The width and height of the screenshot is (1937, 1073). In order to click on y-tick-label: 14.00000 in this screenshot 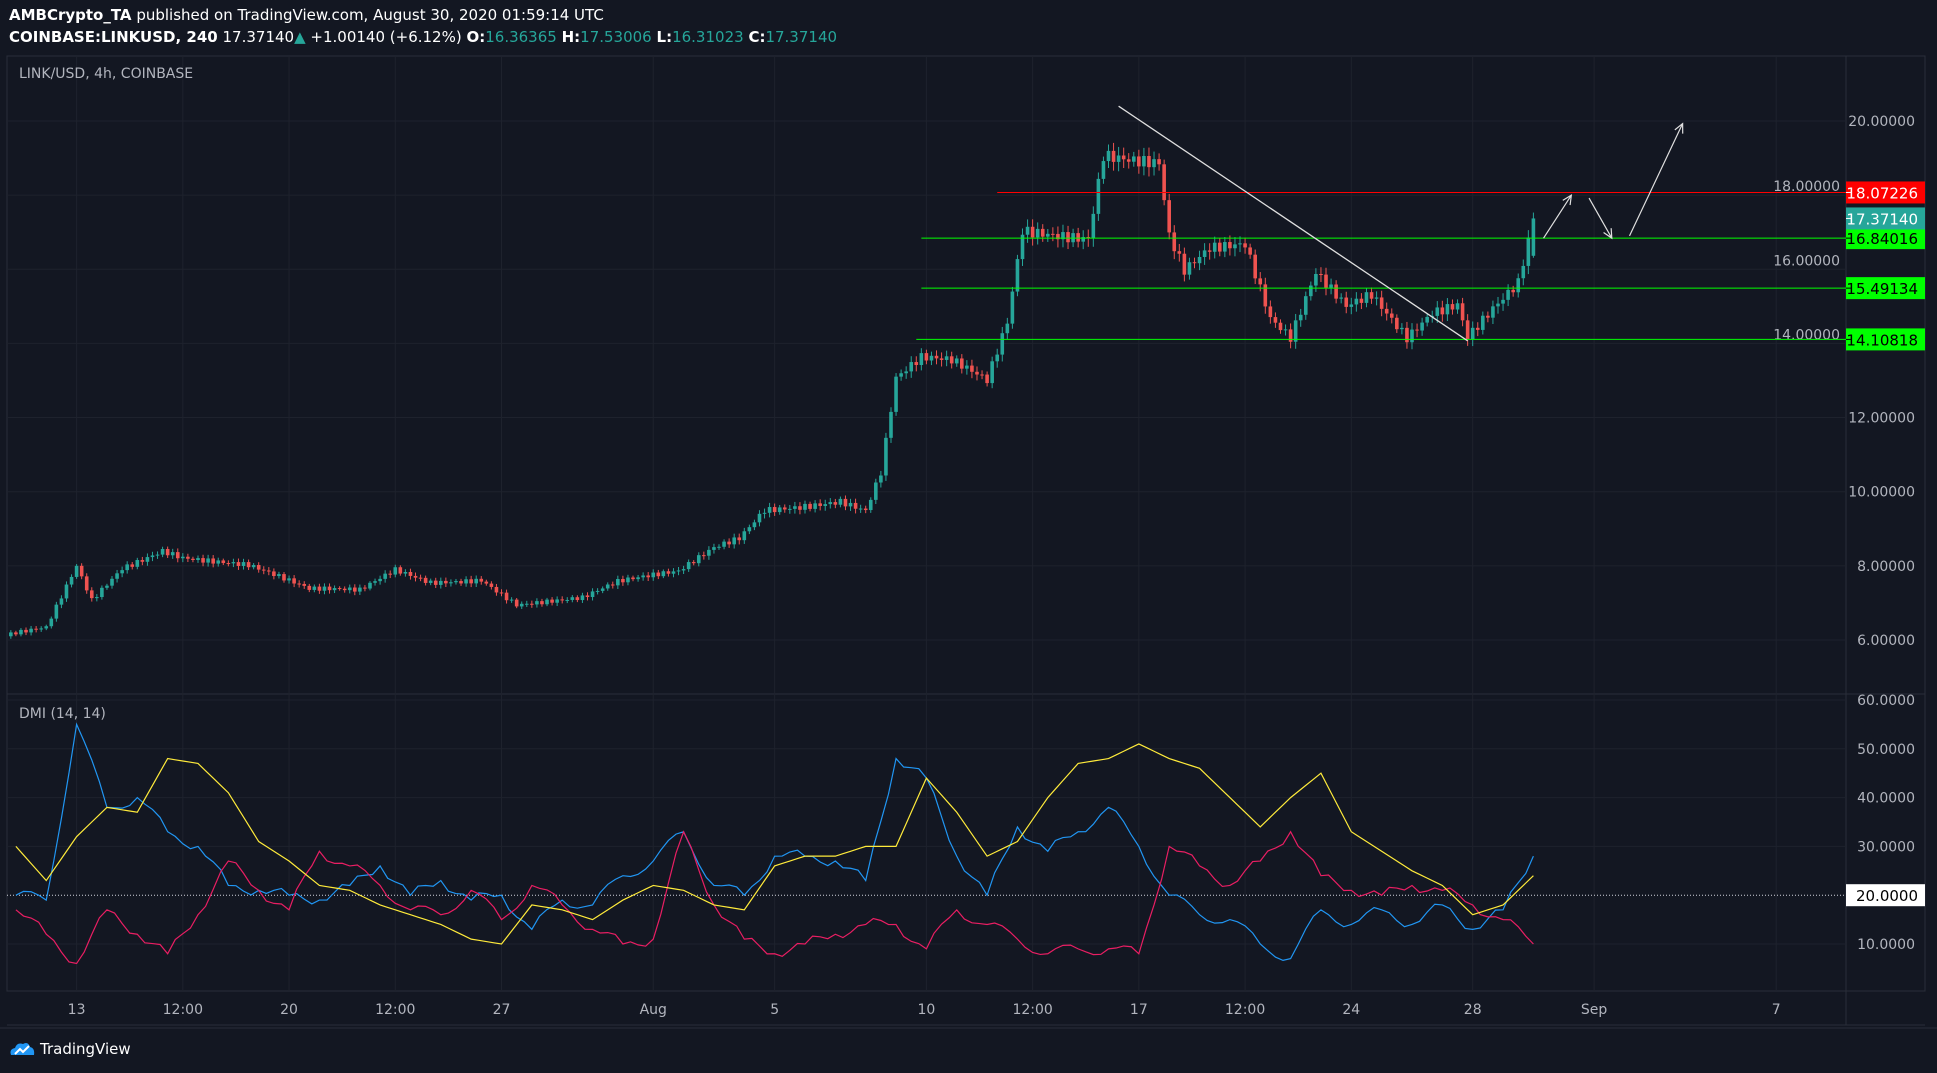, I will do `click(1806, 335)`.